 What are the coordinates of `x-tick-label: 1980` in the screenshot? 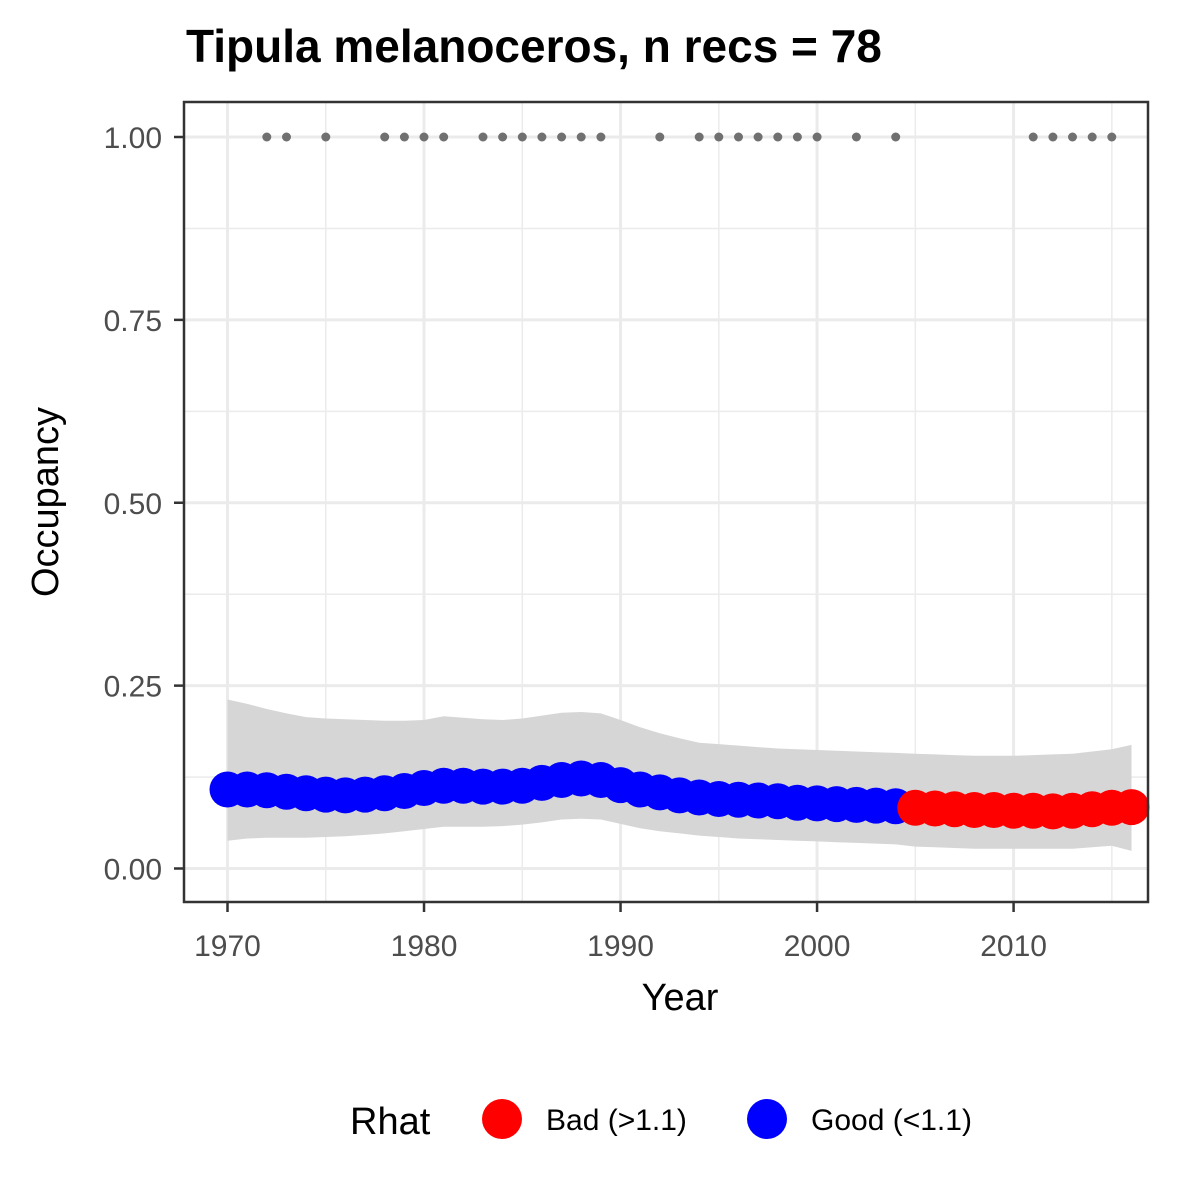 It's located at (424, 946).